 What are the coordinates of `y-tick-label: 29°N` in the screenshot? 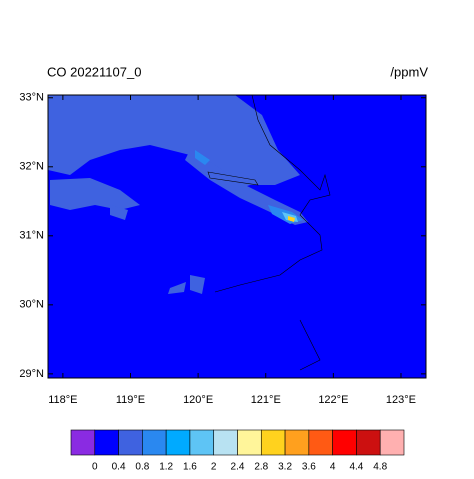 It's located at (31, 374).